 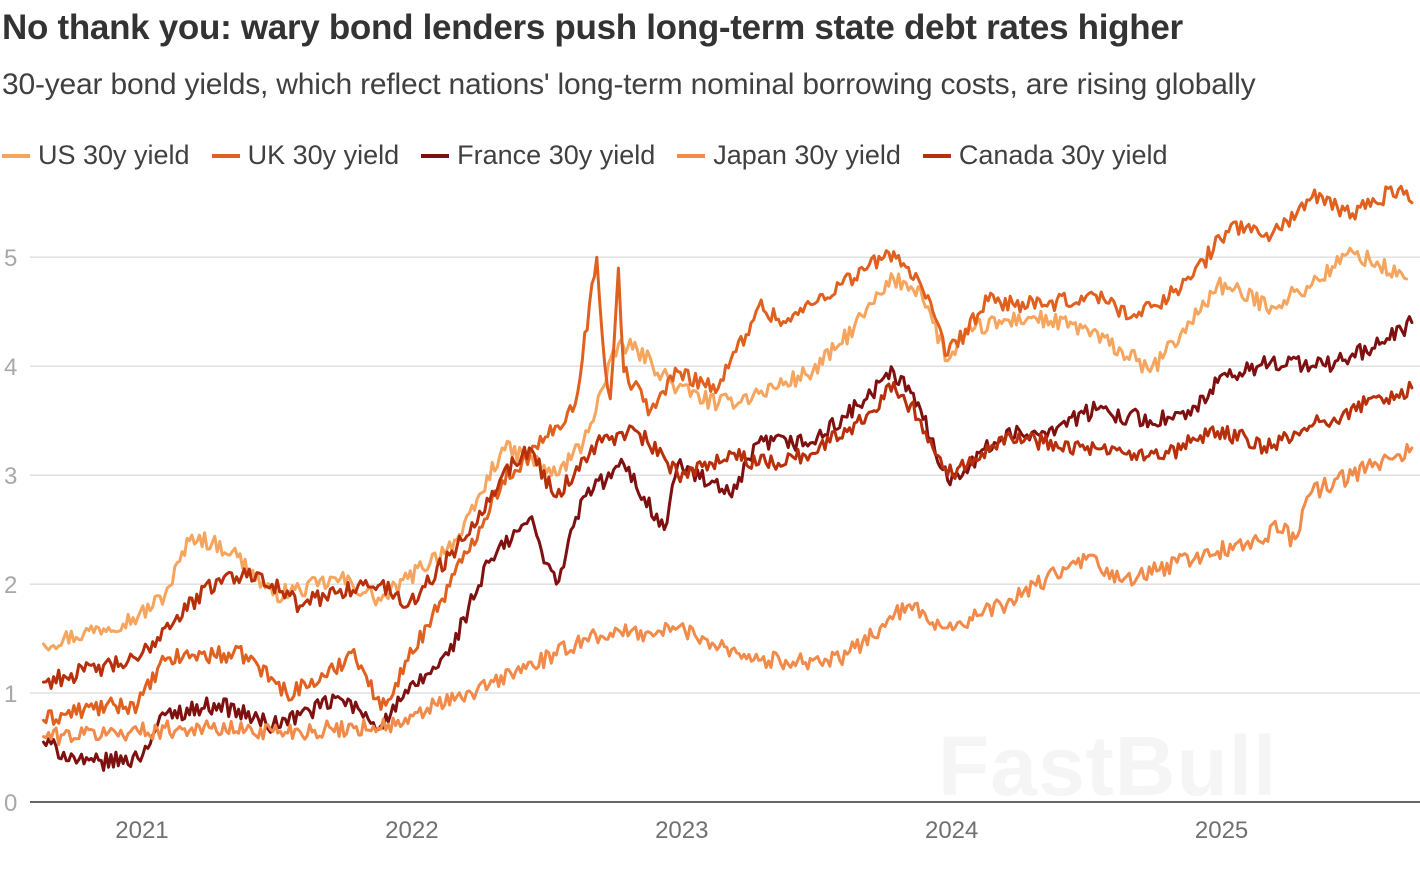 What do you see at coordinates (435, 155) in the screenshot?
I see `legend-swatch-france` at bounding box center [435, 155].